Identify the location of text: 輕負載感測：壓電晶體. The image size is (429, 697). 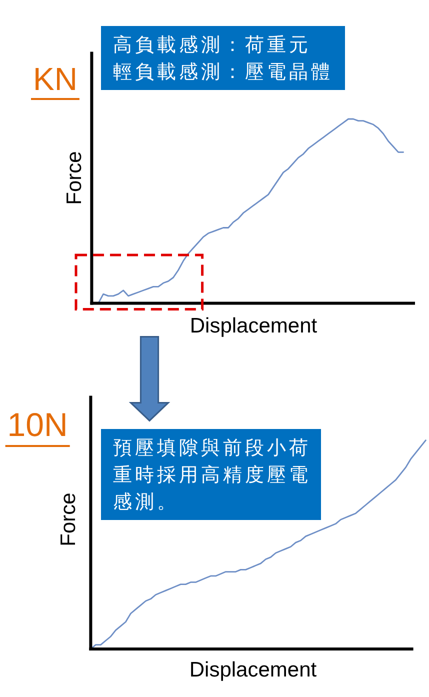
(223, 73).